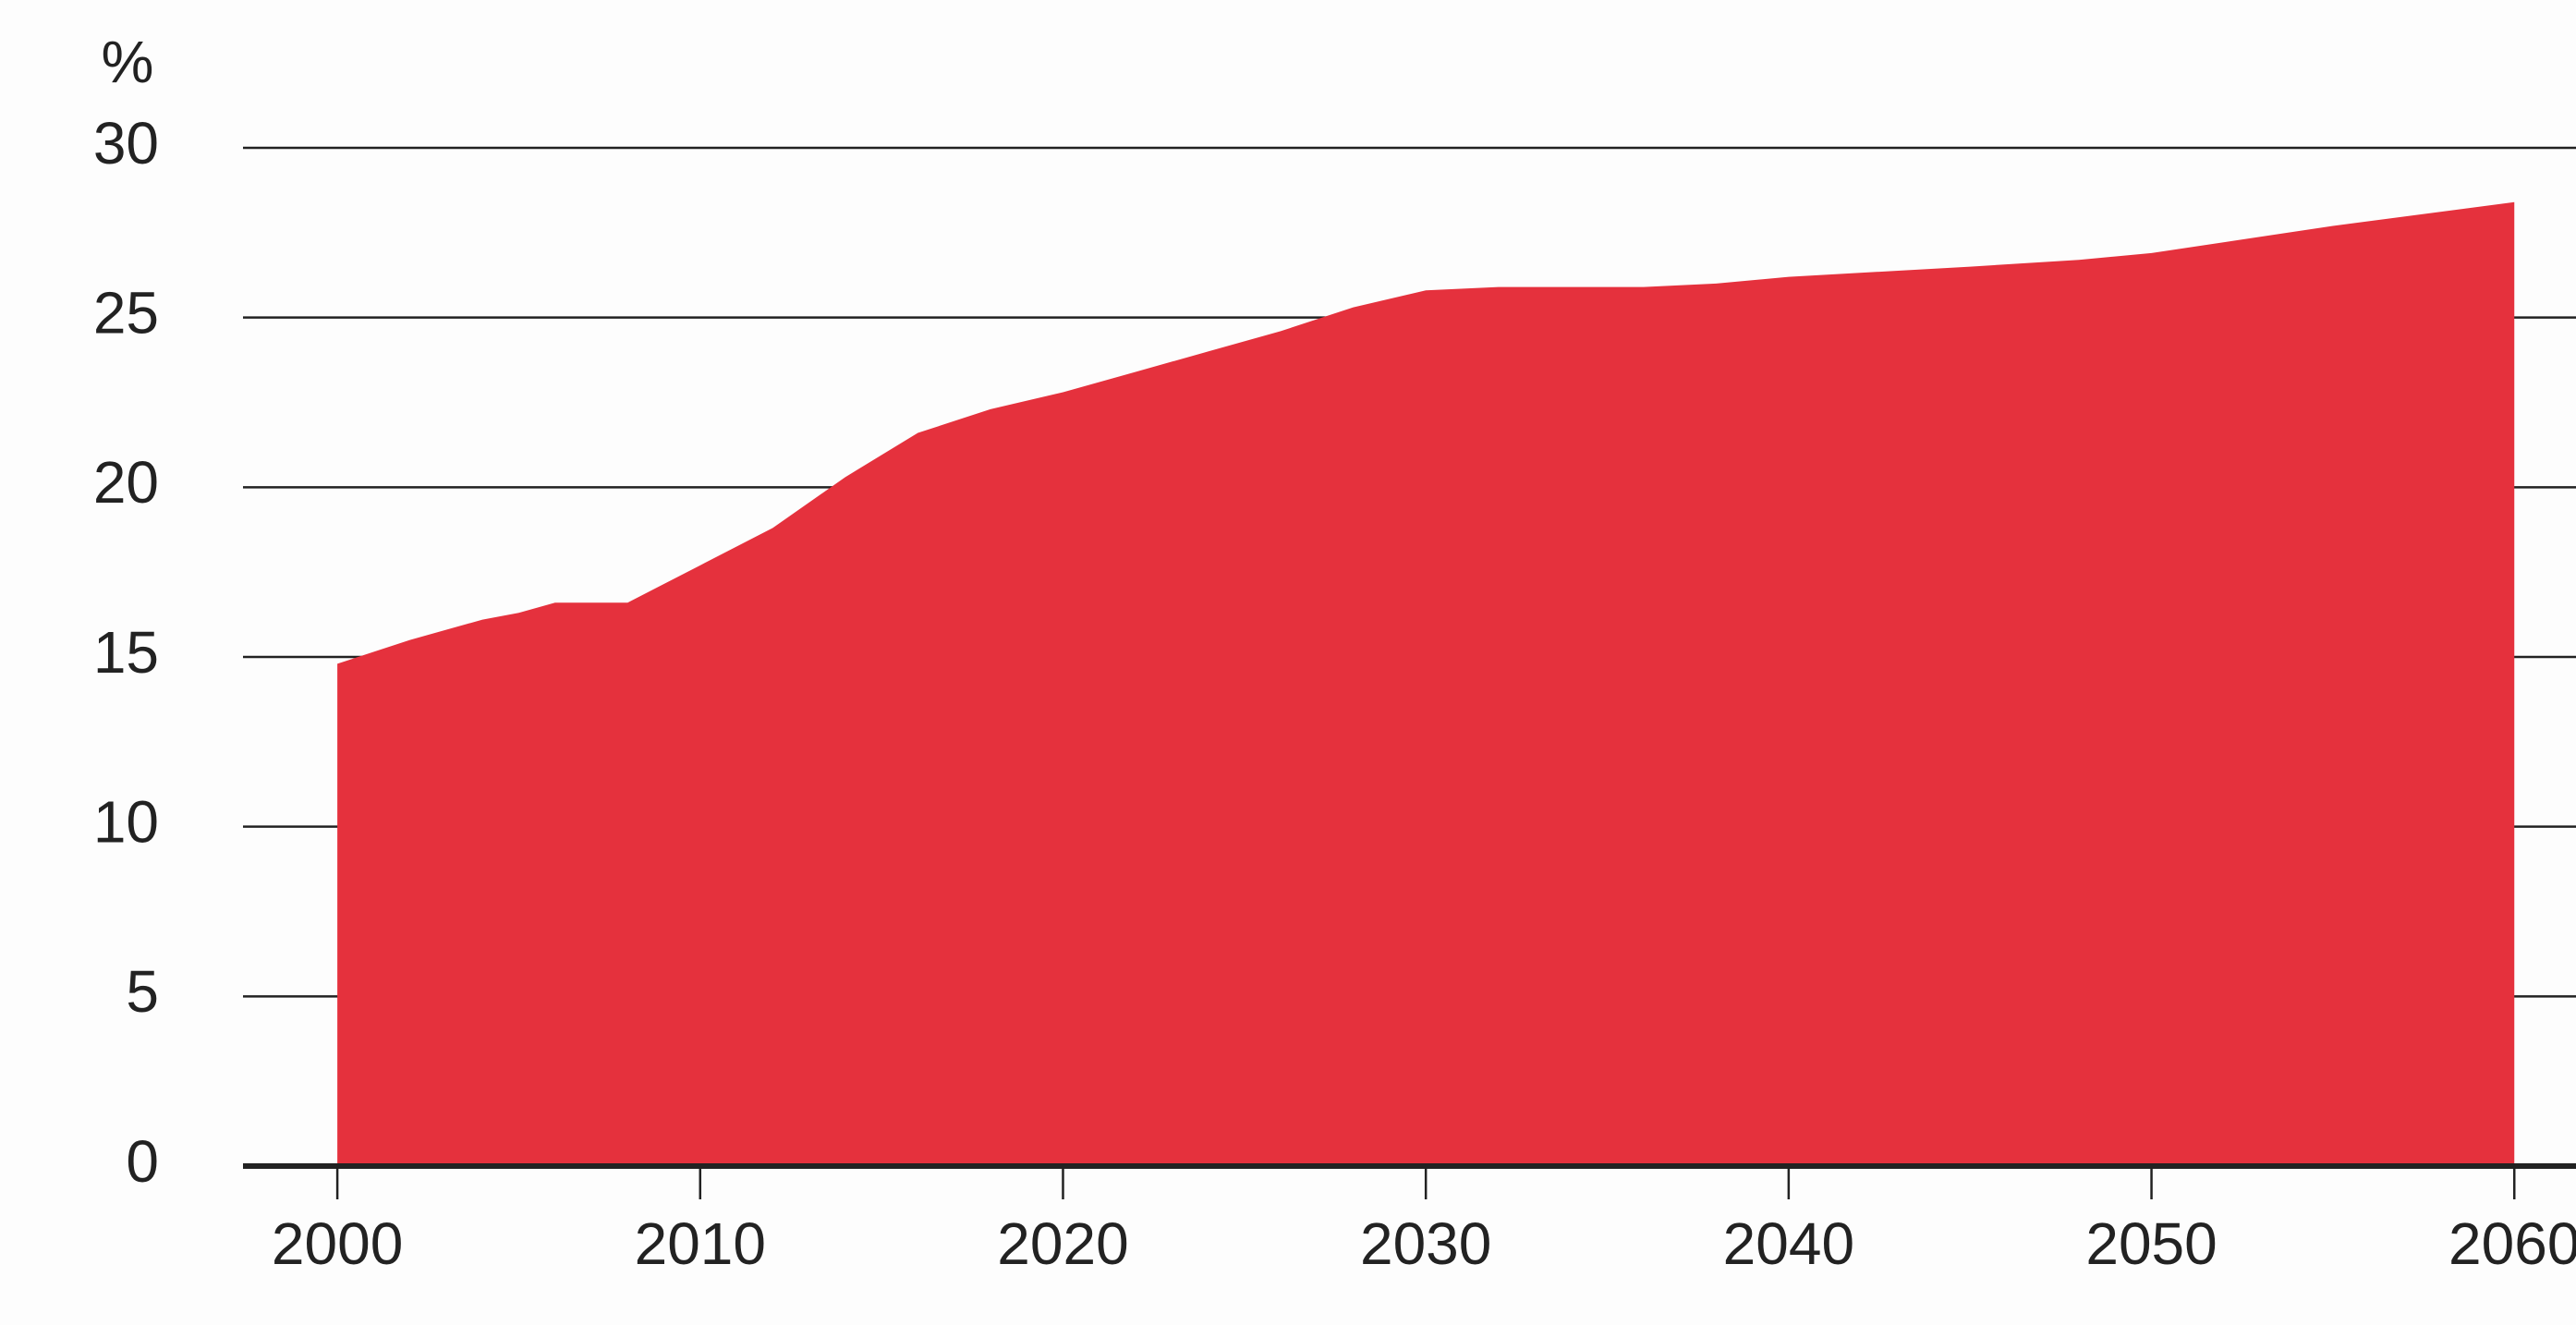  What do you see at coordinates (1062, 1243) in the screenshot?
I see `x-tick-label: 2020` at bounding box center [1062, 1243].